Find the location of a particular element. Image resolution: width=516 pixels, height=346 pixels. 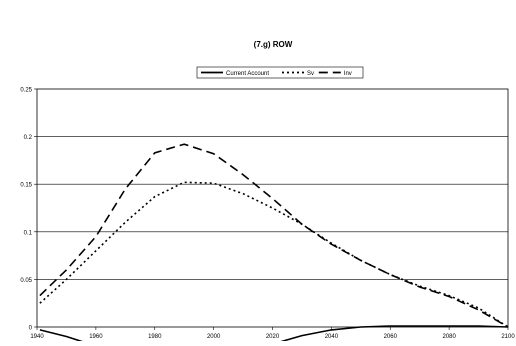

y-tick-label-4: 0.2 is located at coordinates (28, 138).